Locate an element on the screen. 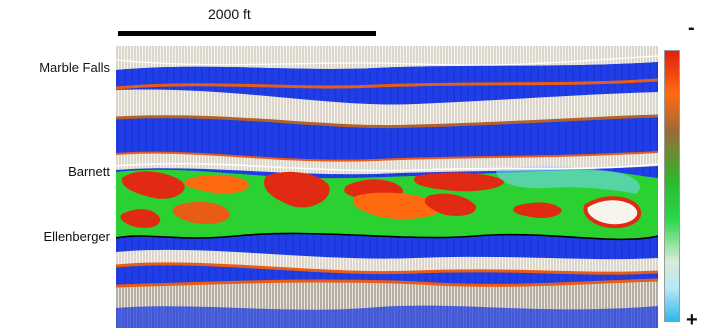  horizon-label-barnett: Barnett is located at coordinates (89, 171).